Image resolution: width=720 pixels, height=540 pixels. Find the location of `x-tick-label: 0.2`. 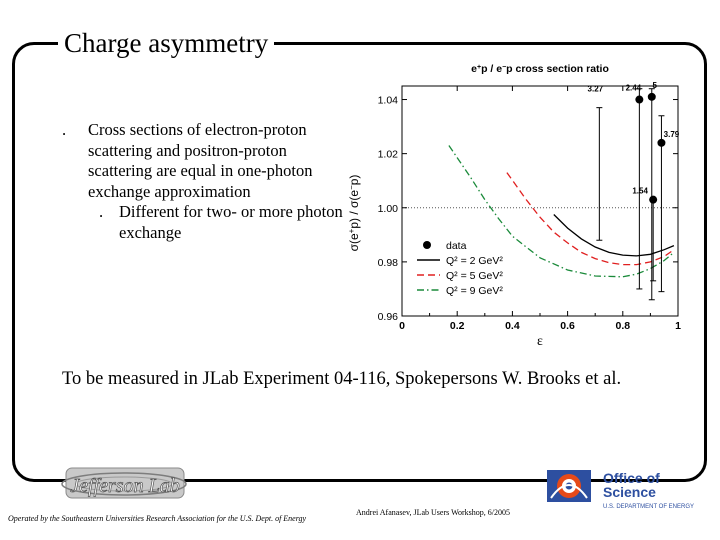

x-tick-label: 0.2 is located at coordinates (457, 326).